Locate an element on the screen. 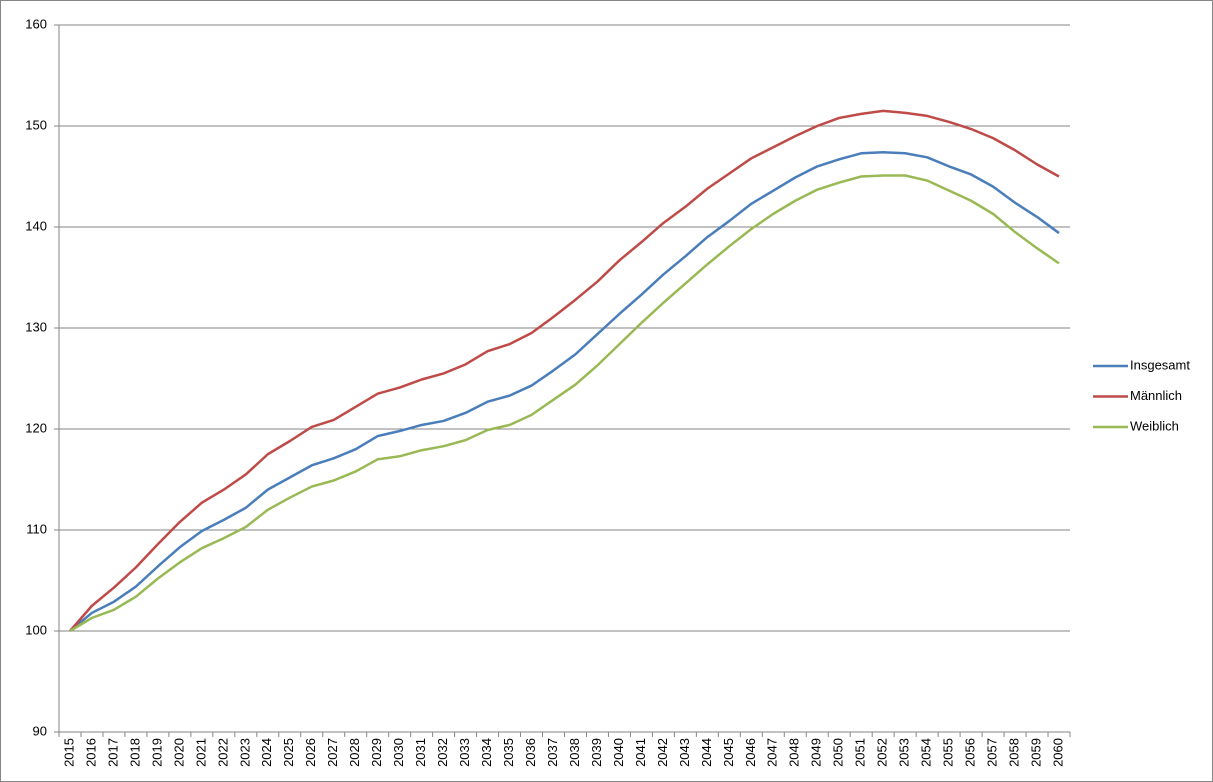 This screenshot has width=1213, height=782. x-tick-label: 2016 is located at coordinates (90, 752).